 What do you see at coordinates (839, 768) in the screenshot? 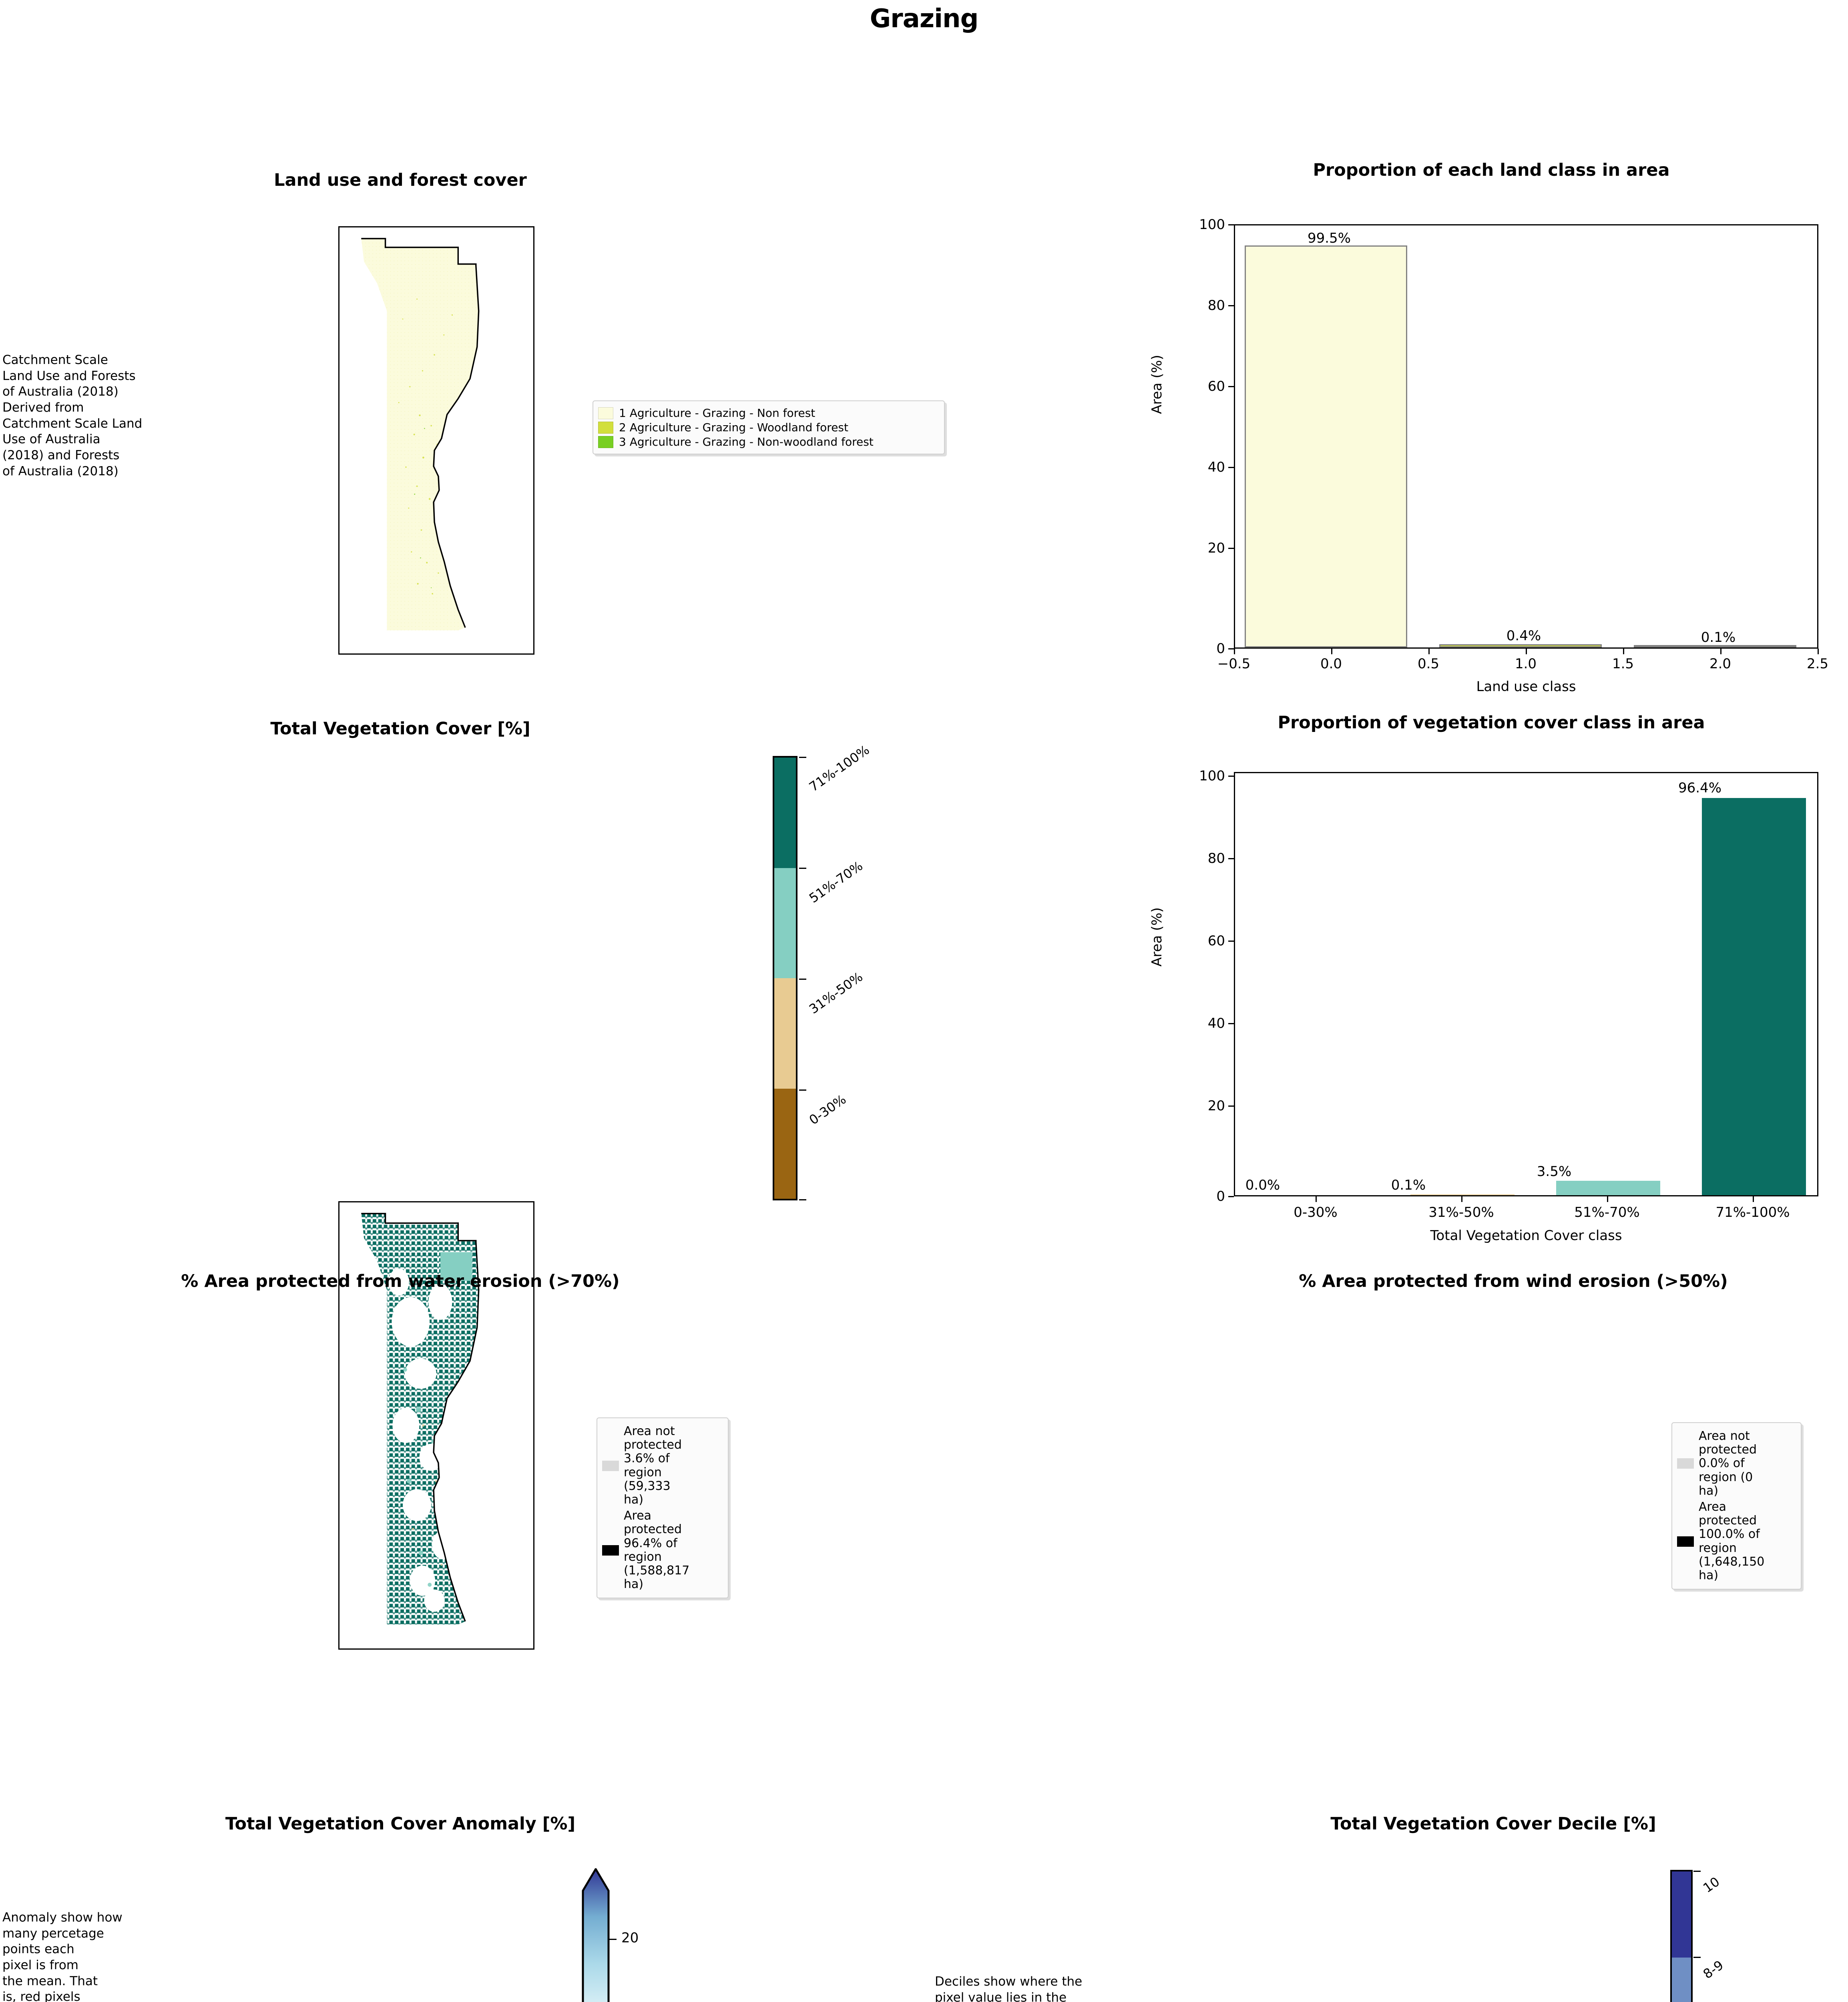
I see `cbar-label-71-100: 71%-100%` at bounding box center [839, 768].